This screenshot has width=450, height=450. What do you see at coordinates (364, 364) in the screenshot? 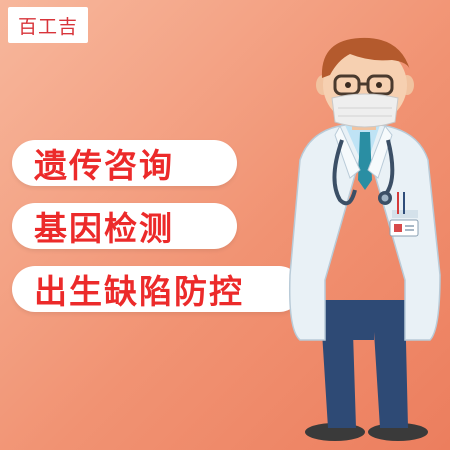
I see `trousers` at bounding box center [364, 364].